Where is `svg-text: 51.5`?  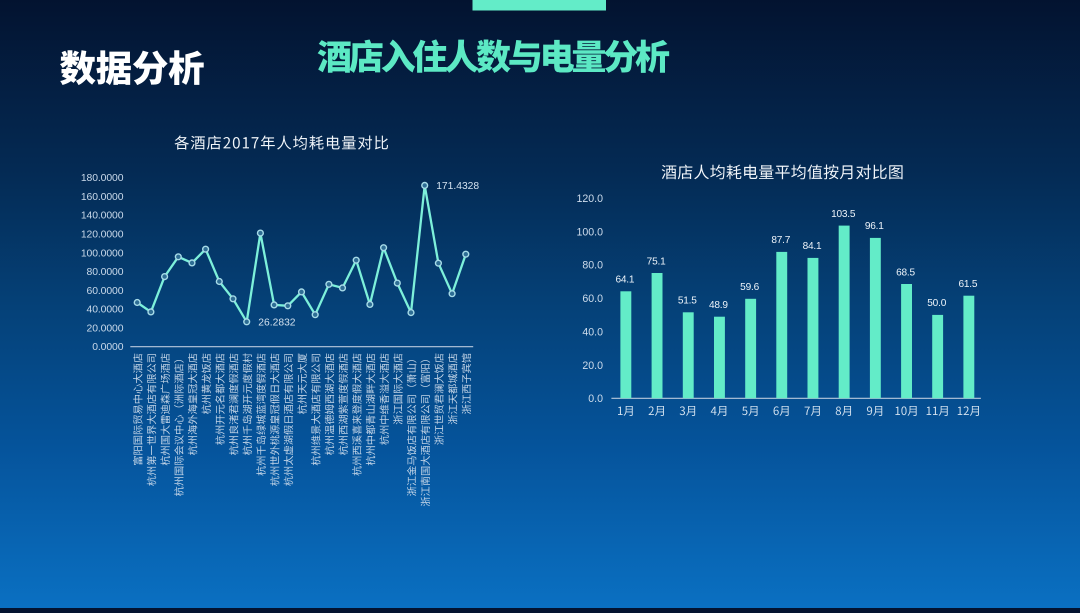
svg-text: 51.5 is located at coordinates (687, 301).